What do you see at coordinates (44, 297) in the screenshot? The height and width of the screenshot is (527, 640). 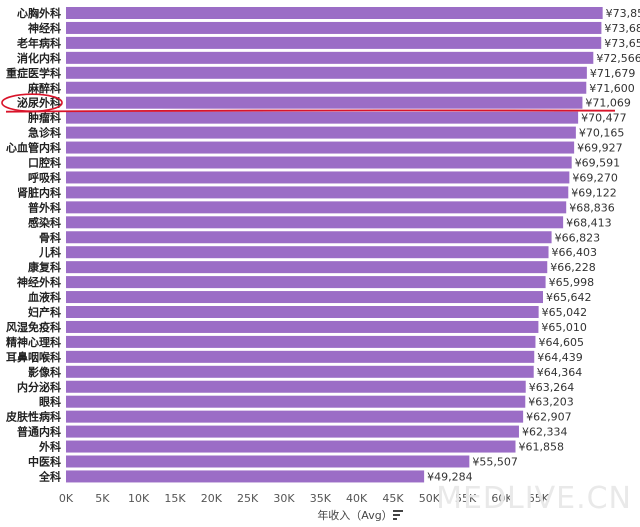 I see `category-label: 血液科` at bounding box center [44, 297].